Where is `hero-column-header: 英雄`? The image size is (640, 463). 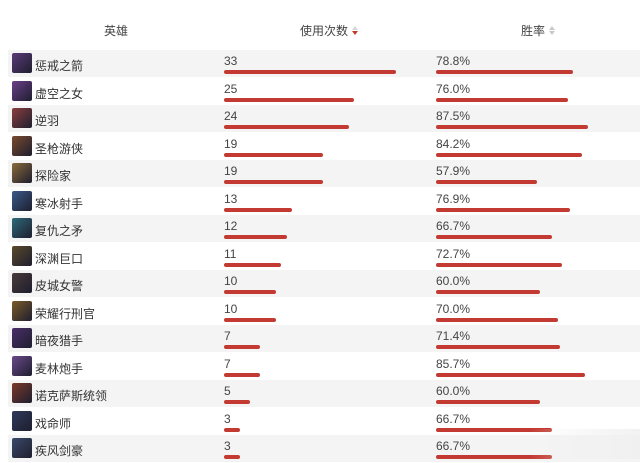 hero-column-header: 英雄 is located at coordinates (116, 30).